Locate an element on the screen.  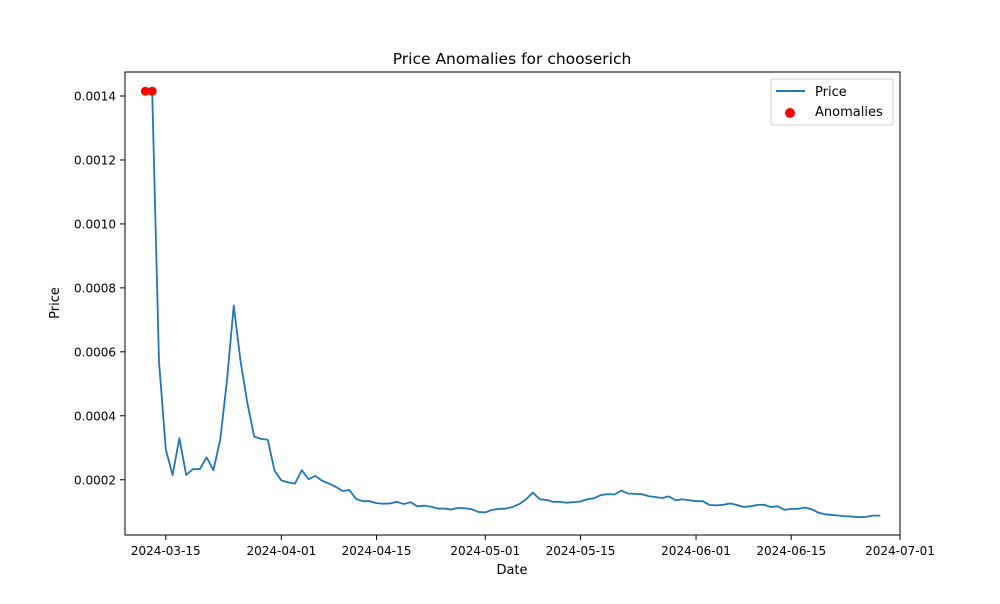
y-tick-label: 0.0006 is located at coordinates (95, 352).